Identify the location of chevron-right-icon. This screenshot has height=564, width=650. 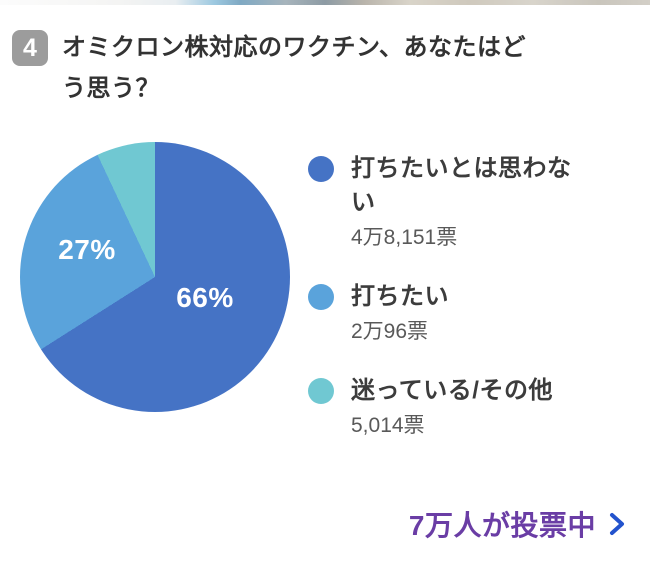
(617, 524).